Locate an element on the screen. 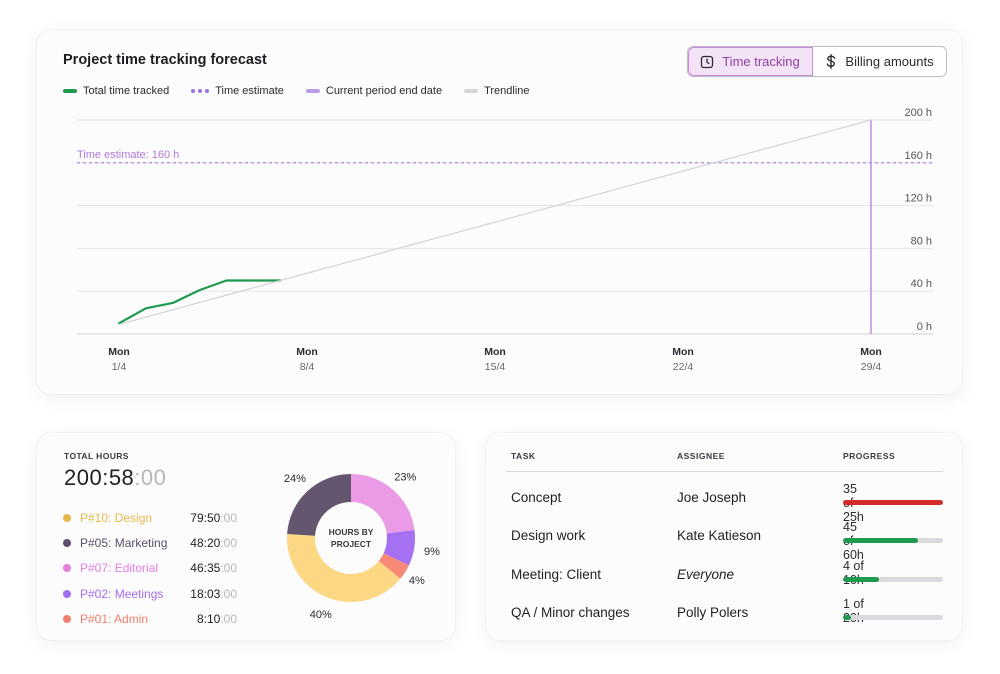 This screenshot has height=674, width=1000. dollar-icon is located at coordinates (831, 61).